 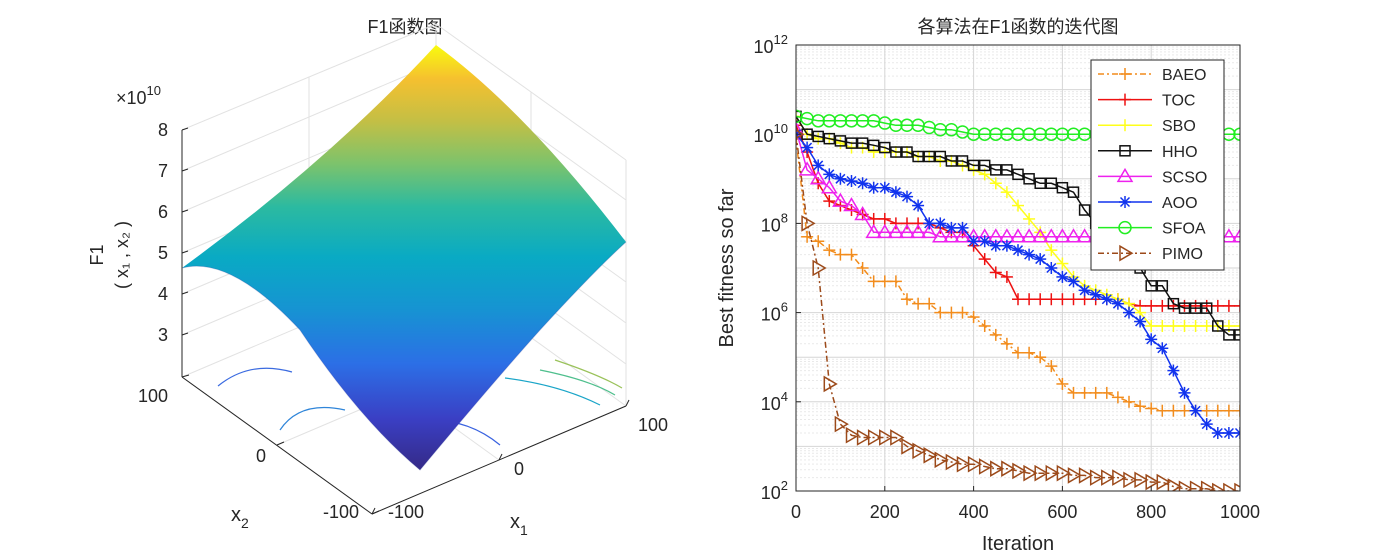 I want to click on x-tick-label: 400, so click(x=974, y=512).